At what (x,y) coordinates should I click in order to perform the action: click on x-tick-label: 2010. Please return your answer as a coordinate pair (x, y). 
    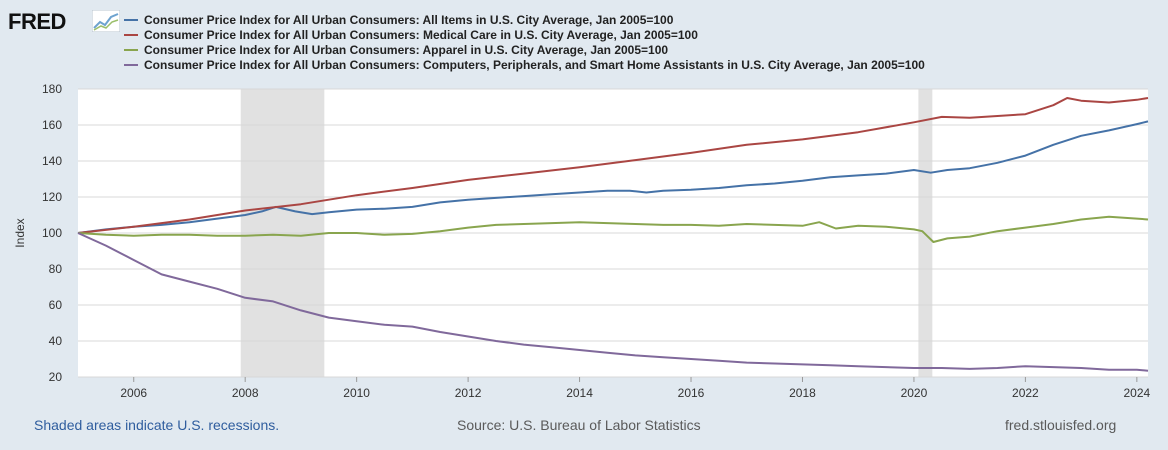
    Looking at the image, I should click on (356, 393).